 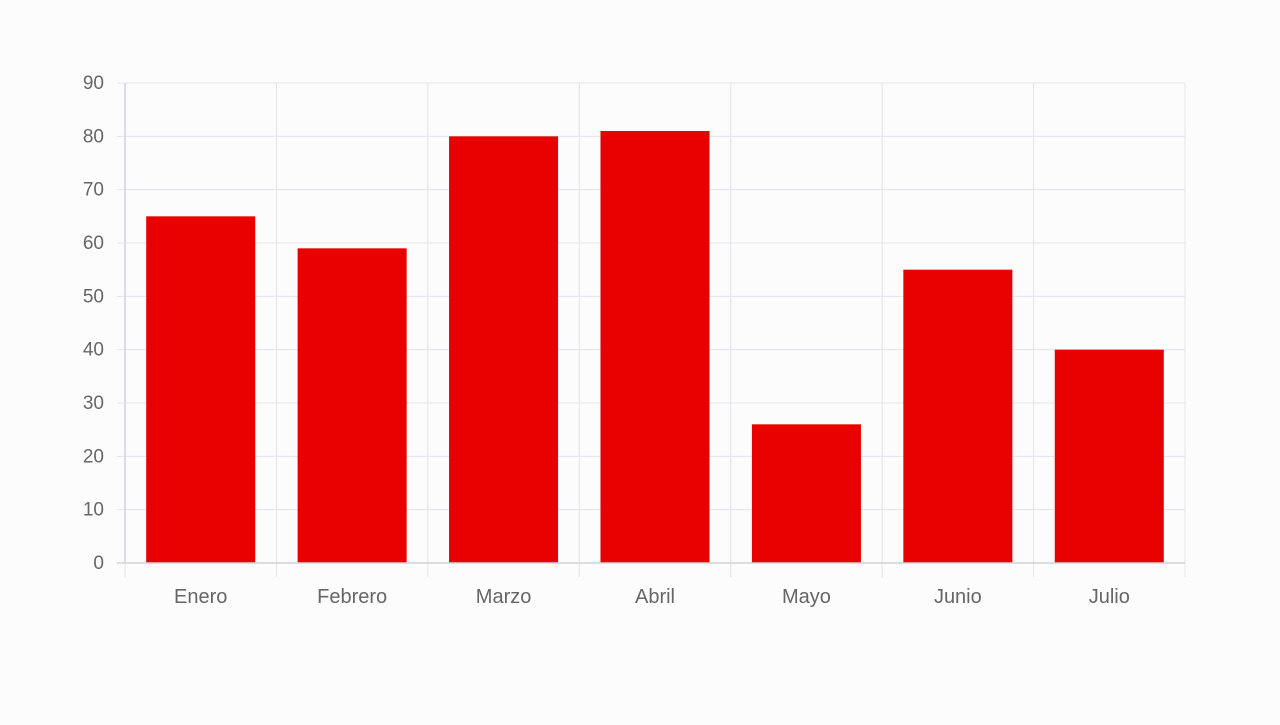 What do you see at coordinates (93, 136) in the screenshot?
I see `y-tick-label: 80` at bounding box center [93, 136].